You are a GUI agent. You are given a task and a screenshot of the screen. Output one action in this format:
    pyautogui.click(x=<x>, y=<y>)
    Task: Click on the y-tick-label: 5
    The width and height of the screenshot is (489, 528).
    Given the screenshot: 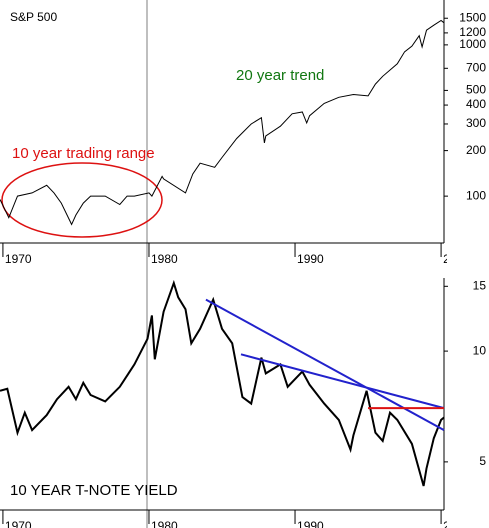 What is the action you would take?
    pyautogui.click(x=482, y=461)
    